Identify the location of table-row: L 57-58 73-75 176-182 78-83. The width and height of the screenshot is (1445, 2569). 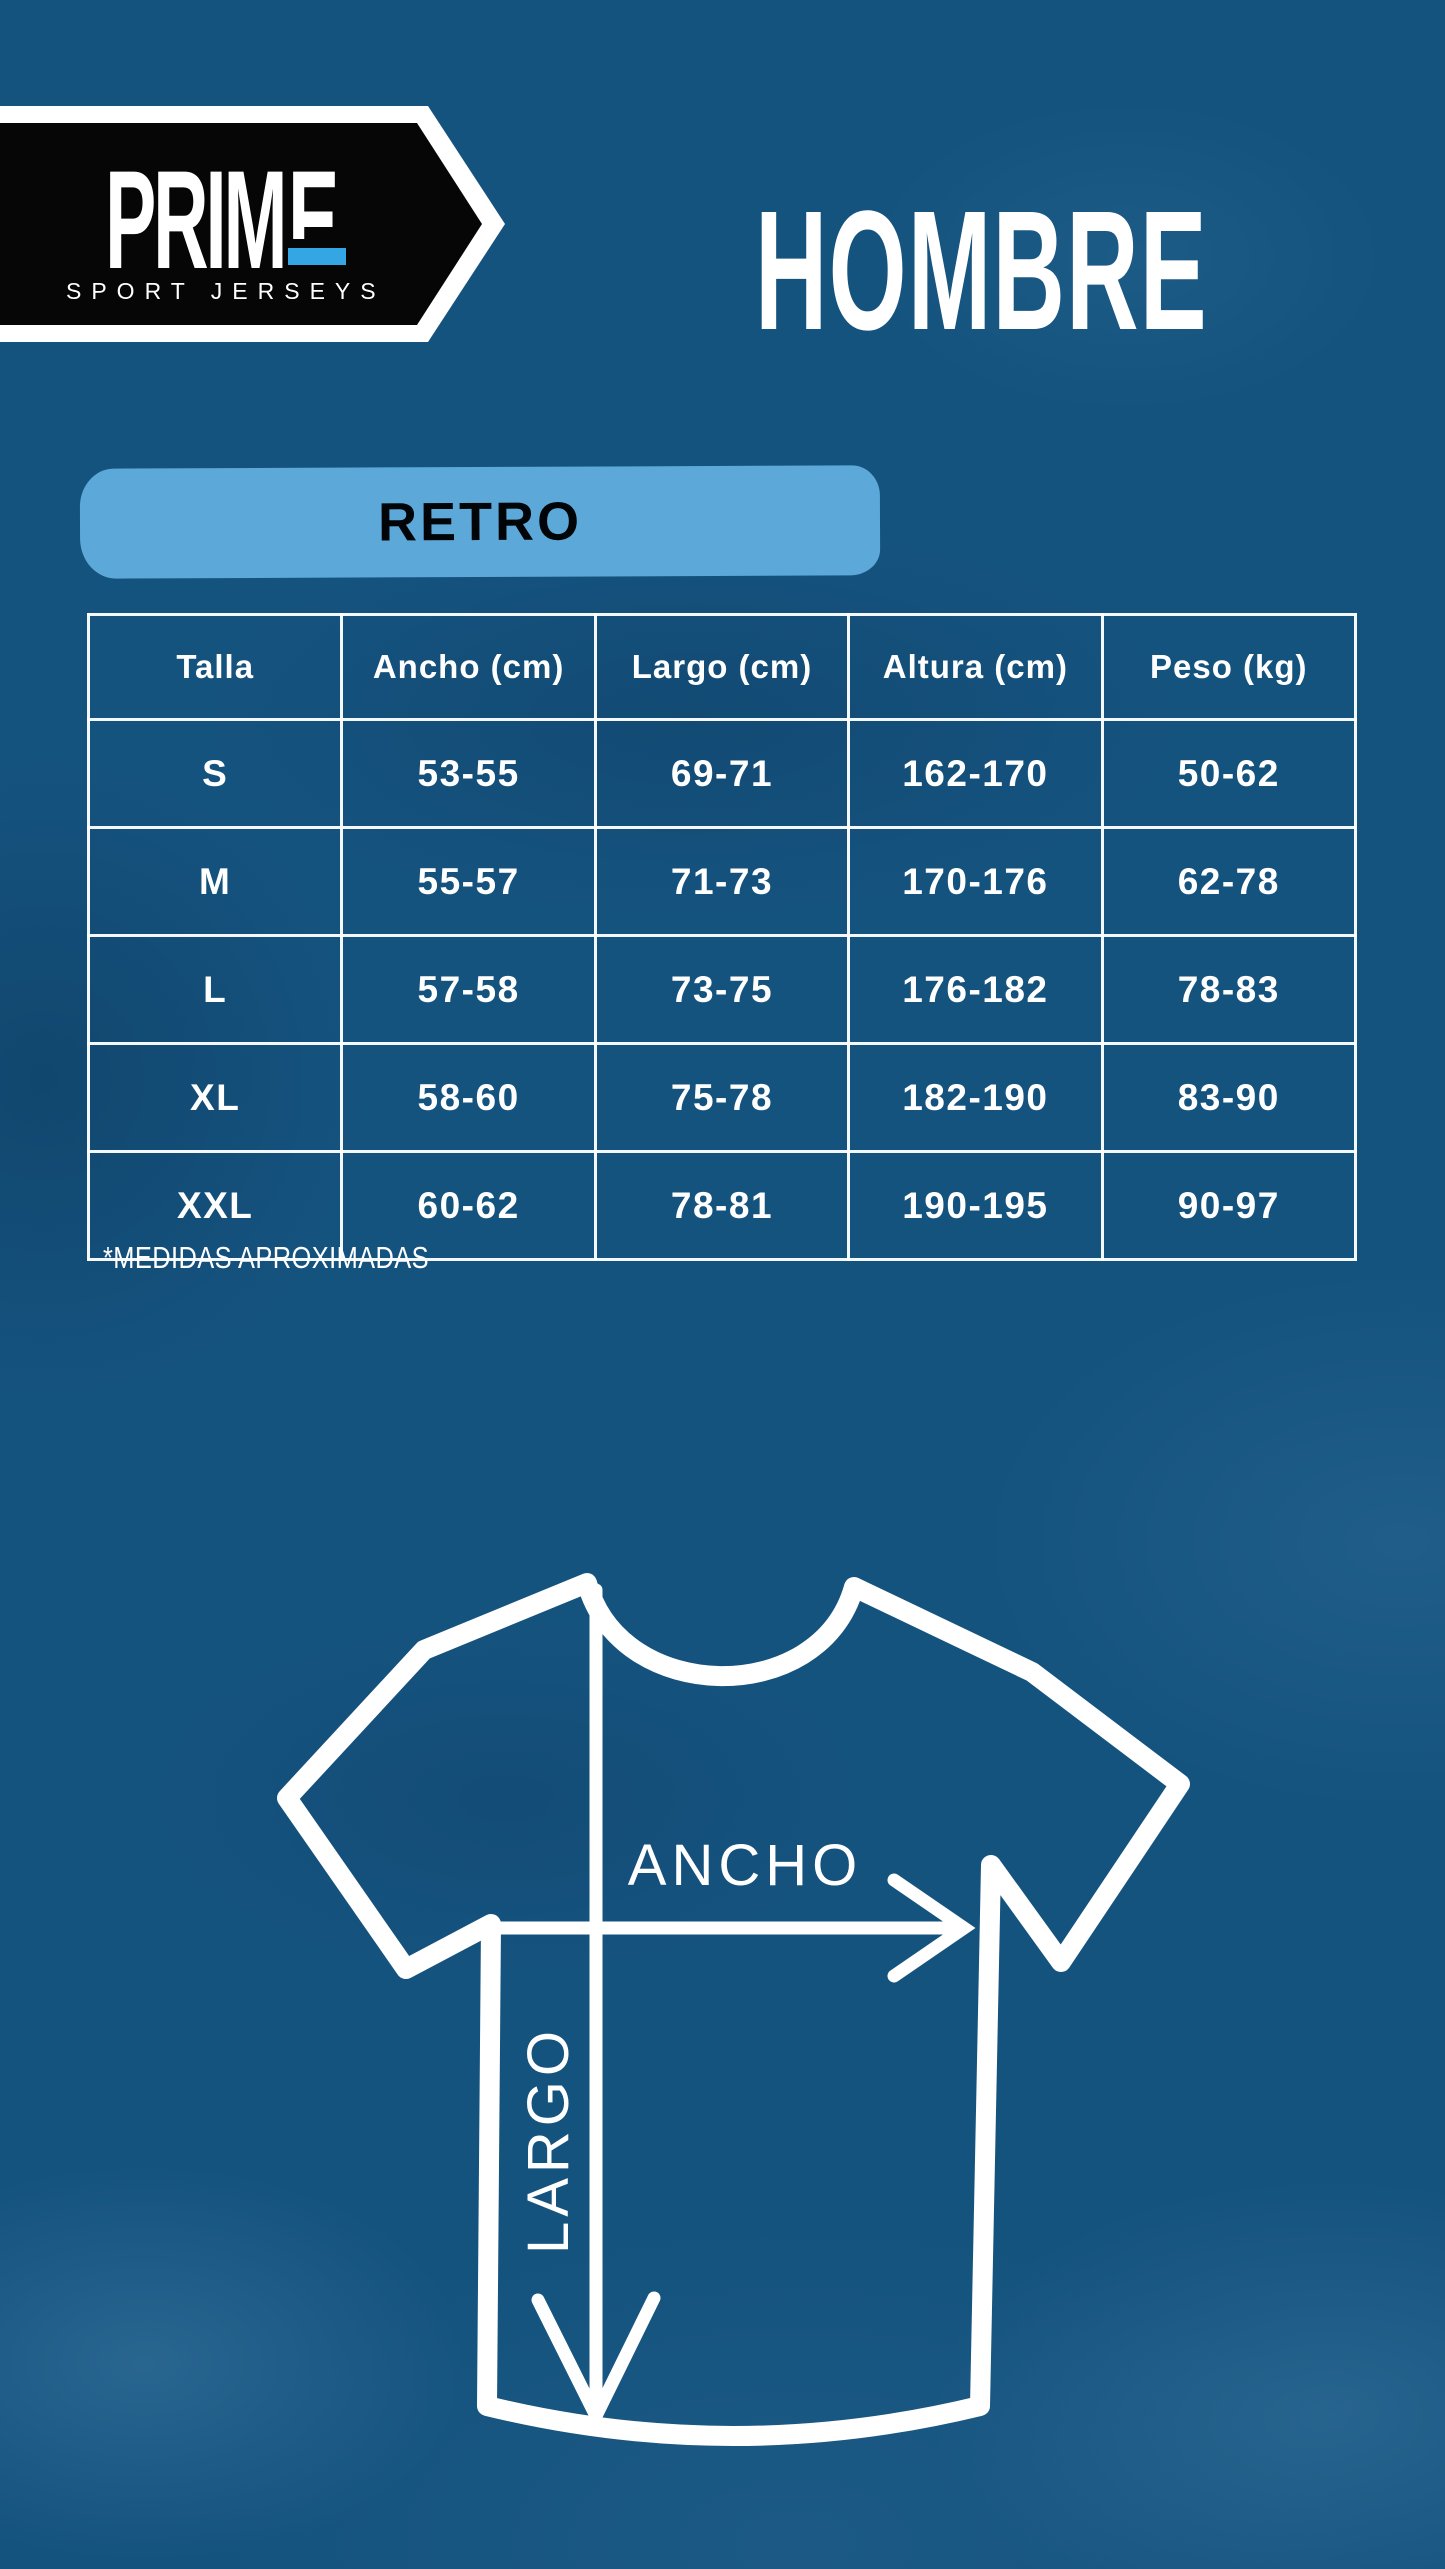
(722, 989).